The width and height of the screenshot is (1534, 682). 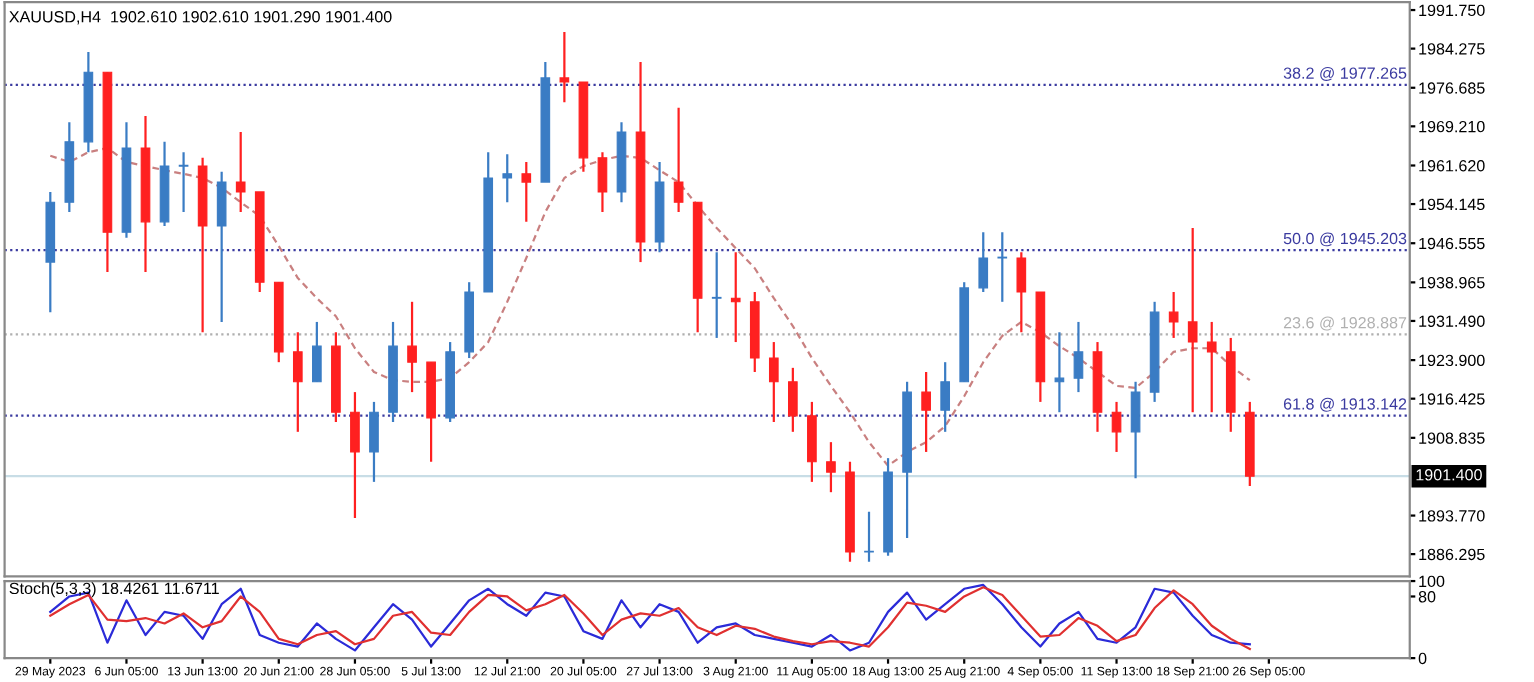 What do you see at coordinates (1452, 166) in the screenshot?
I see `y-tick-label: 1961.620` at bounding box center [1452, 166].